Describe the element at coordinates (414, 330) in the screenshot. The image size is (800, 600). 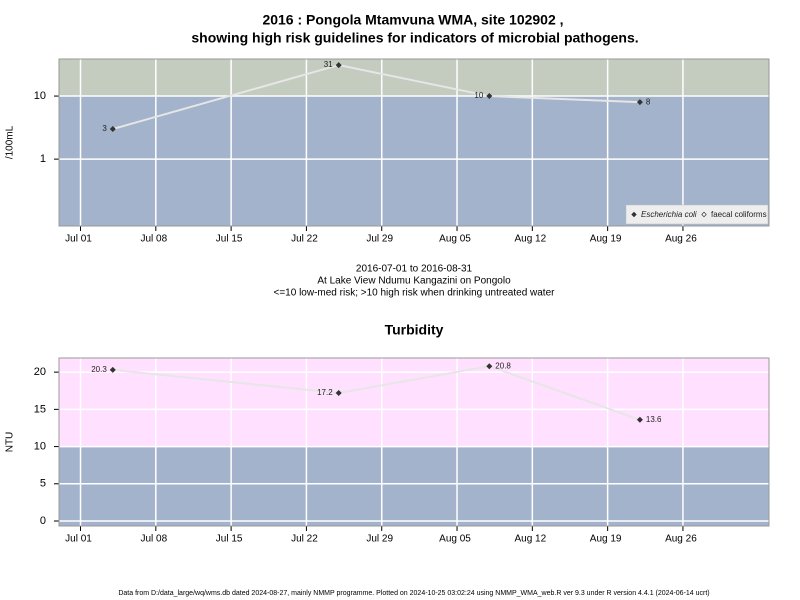
I see `chart-title: Turbidity` at that location.